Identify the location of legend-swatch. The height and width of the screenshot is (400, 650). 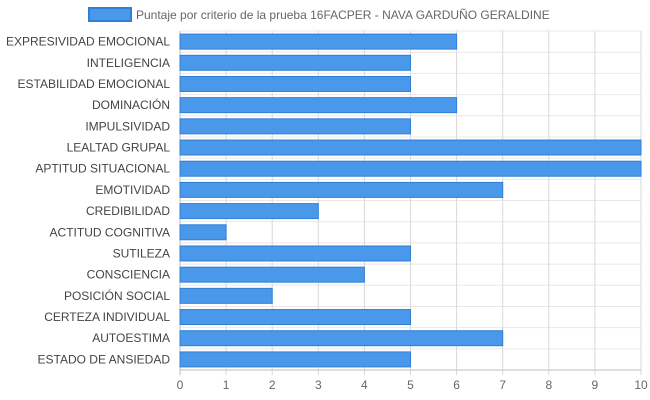
(110, 14).